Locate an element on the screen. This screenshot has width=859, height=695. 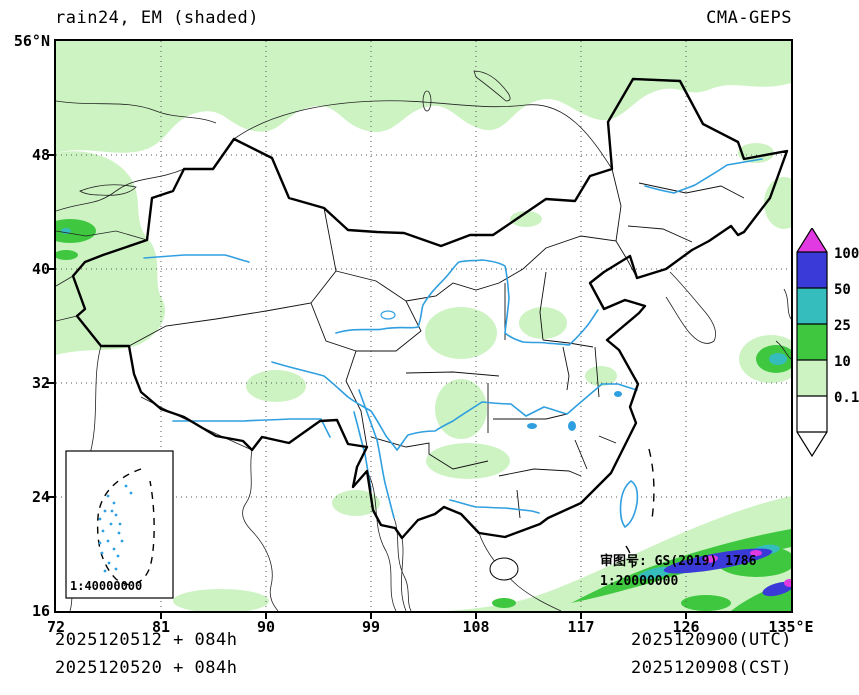
map-scale-label: 1:20000000 is located at coordinates (639, 581).